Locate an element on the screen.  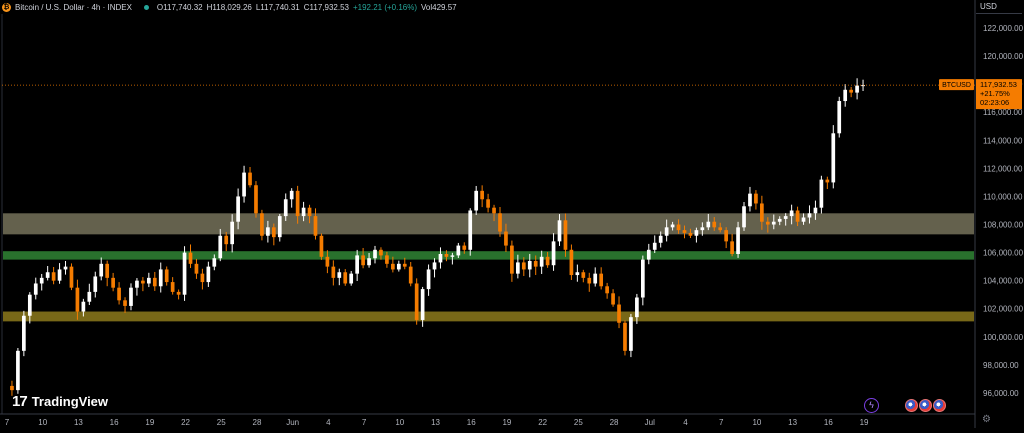
y-tick-label: 108,000.00 is located at coordinates (1003, 225).